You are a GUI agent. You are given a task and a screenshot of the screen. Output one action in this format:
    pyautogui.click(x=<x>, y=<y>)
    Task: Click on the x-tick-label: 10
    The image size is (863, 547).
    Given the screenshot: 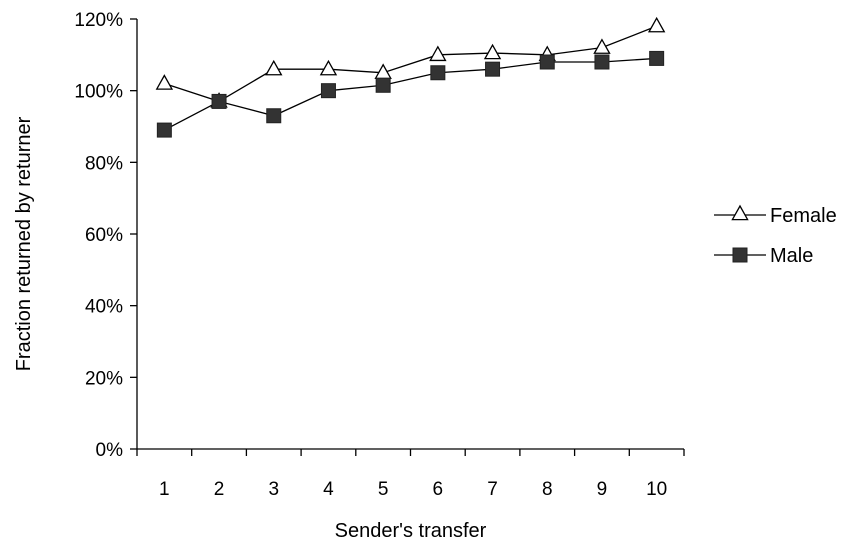 What is the action you would take?
    pyautogui.click(x=656, y=489)
    